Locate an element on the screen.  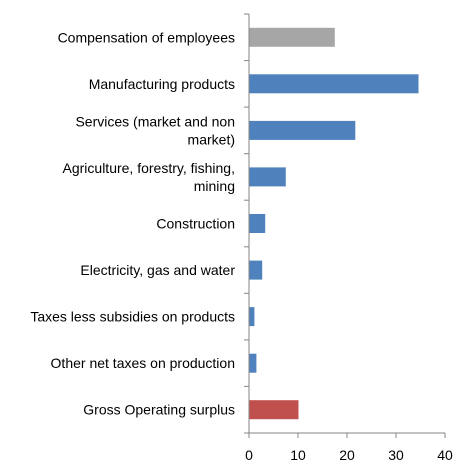
x-tick-label-20: 20 is located at coordinates (347, 455).